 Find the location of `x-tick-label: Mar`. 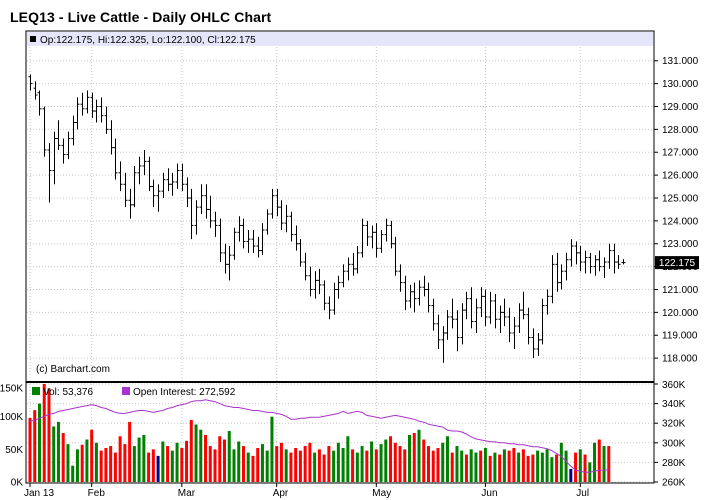

x-tick-label: Mar is located at coordinates (187, 493).